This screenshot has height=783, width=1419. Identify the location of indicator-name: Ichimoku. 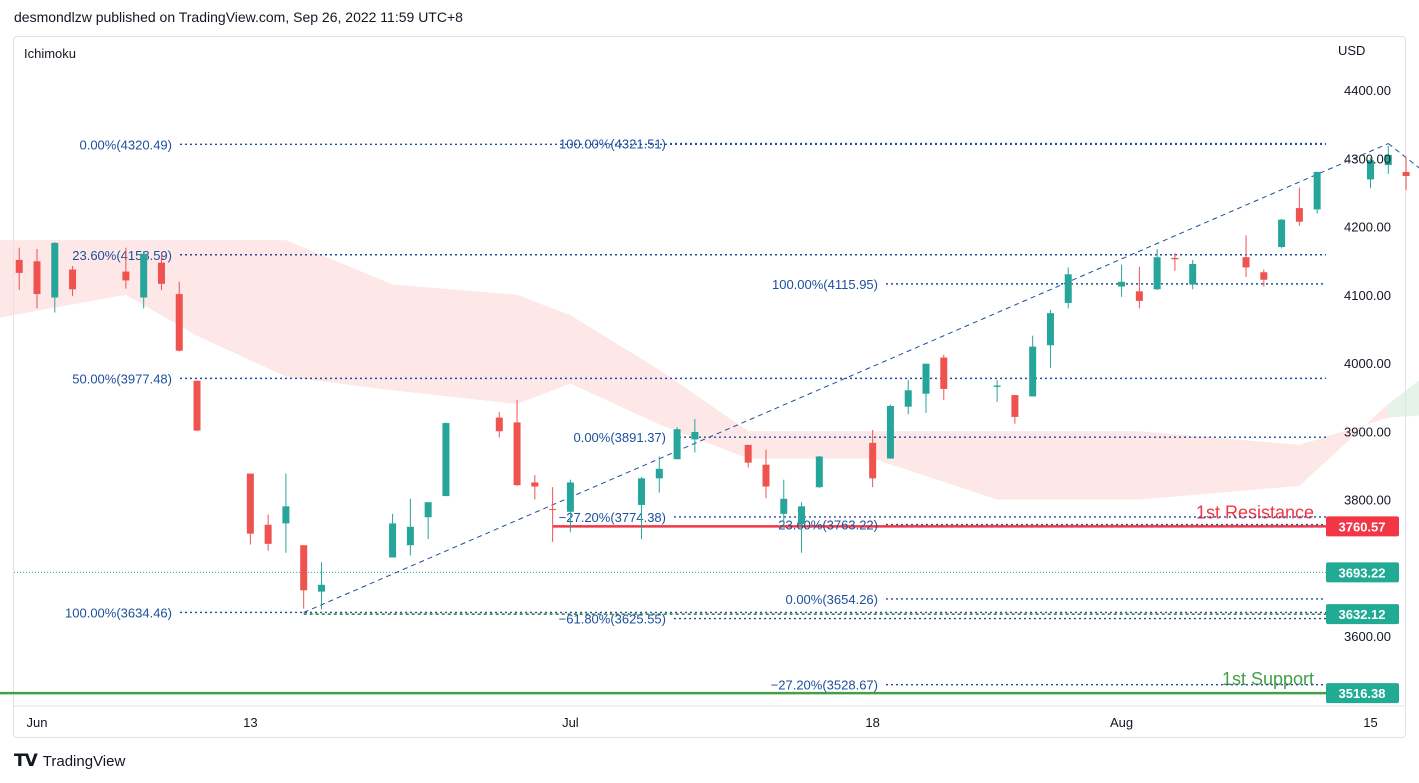
(50, 53).